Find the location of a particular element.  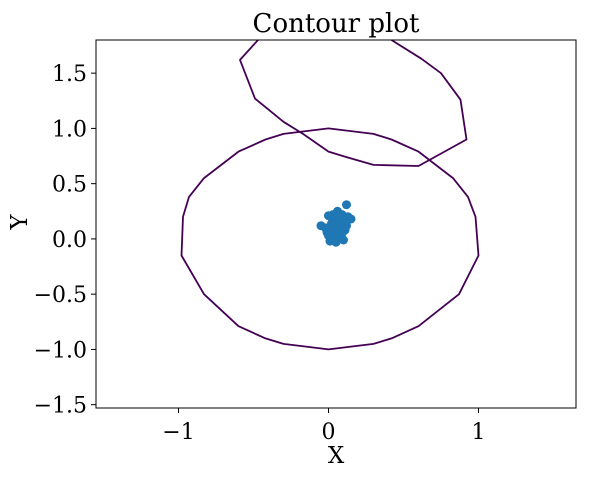

y-tick-label: 1.0 is located at coordinates (69, 129).